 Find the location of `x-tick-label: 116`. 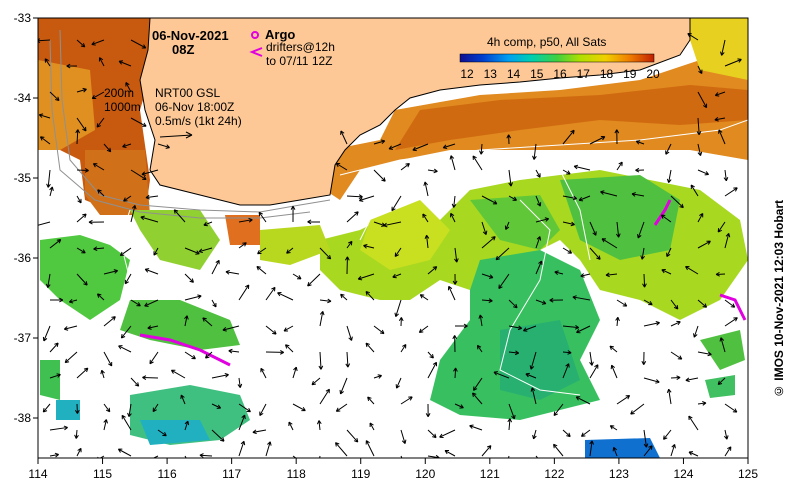

x-tick-label: 116 is located at coordinates (167, 474).